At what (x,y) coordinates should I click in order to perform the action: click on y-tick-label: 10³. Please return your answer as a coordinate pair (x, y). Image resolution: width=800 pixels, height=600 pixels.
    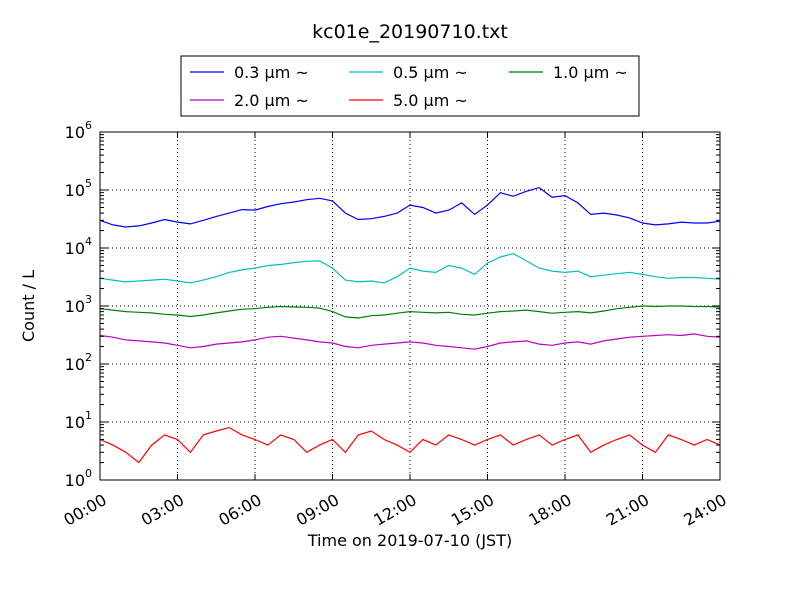
    Looking at the image, I should click on (78, 304).